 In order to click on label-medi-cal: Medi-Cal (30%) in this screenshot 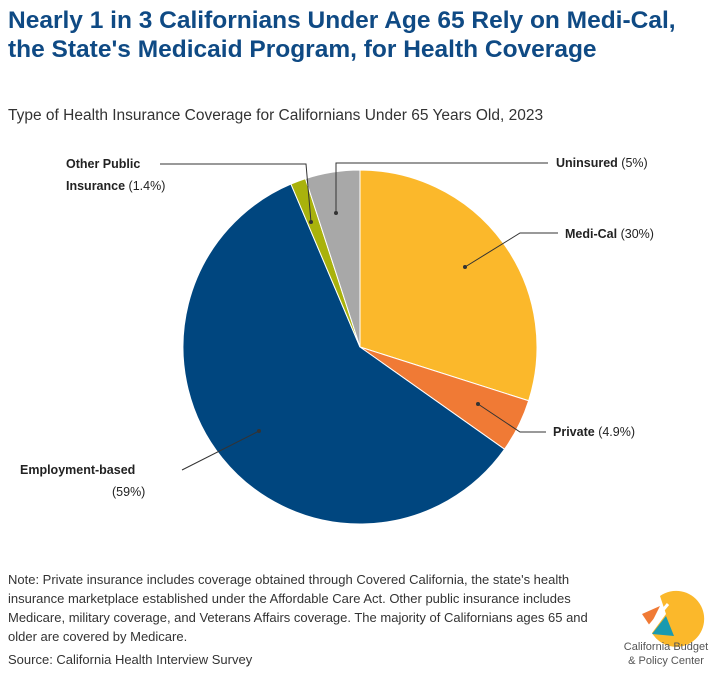, I will do `click(609, 234)`.